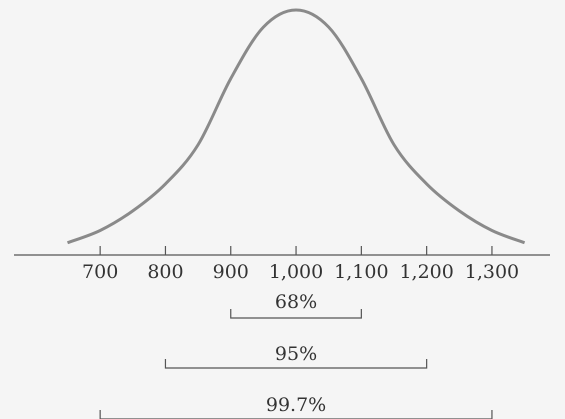 Image resolution: width=565 pixels, height=419 pixels. I want to click on x-tick-label: 900, so click(231, 272).